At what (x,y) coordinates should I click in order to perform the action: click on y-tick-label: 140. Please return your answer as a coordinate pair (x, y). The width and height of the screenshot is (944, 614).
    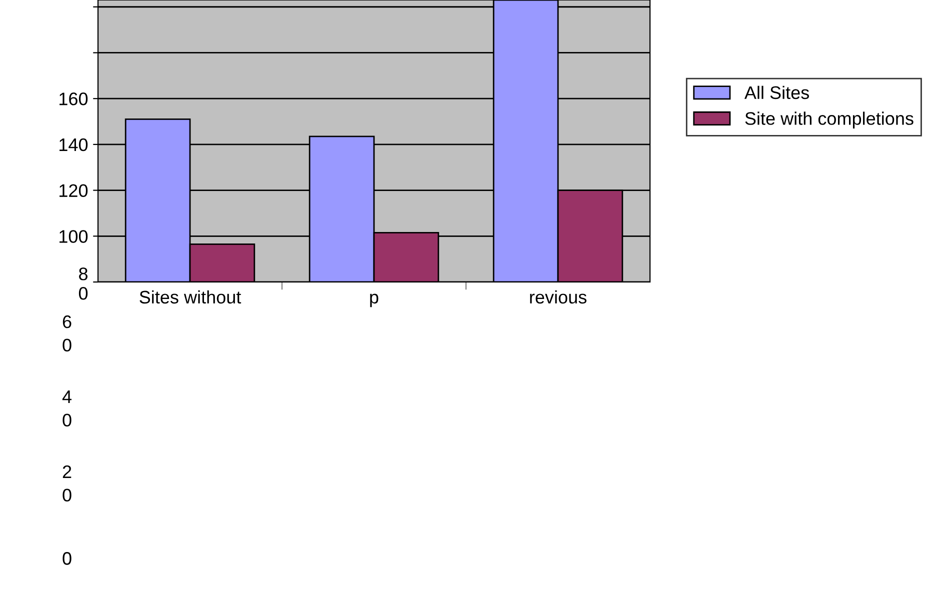
    Looking at the image, I should click on (74, 145).